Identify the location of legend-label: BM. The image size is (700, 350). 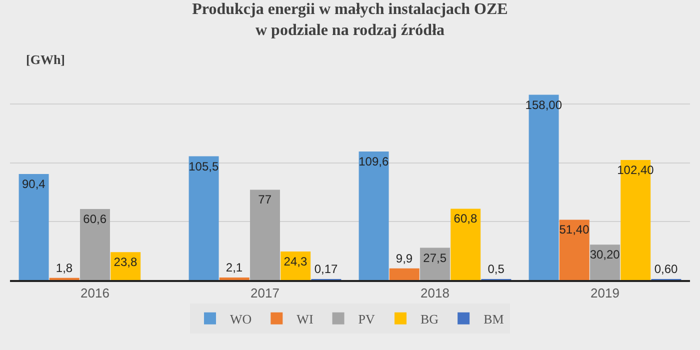
(494, 318).